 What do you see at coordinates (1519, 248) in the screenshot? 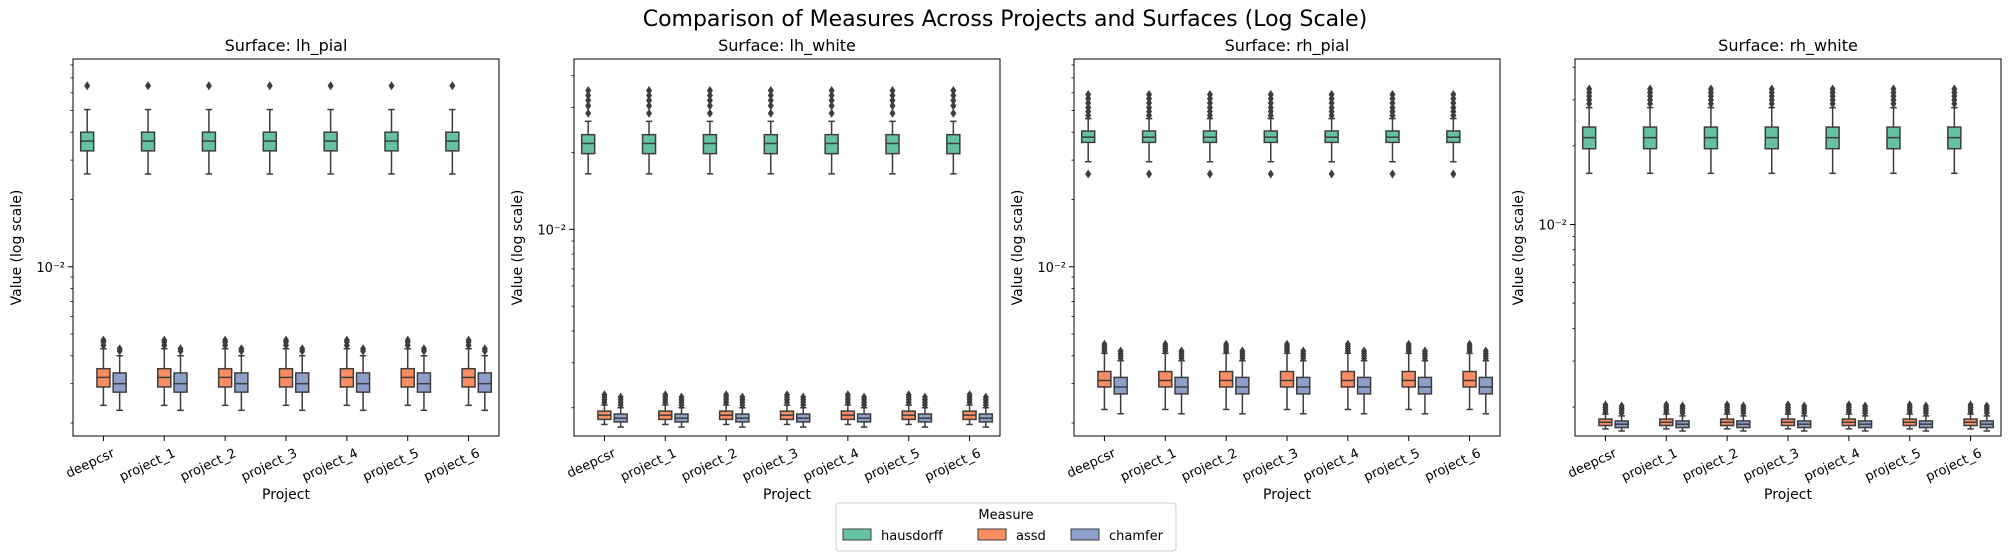
I see `y-axis-label: Value (log scale)` at bounding box center [1519, 248].